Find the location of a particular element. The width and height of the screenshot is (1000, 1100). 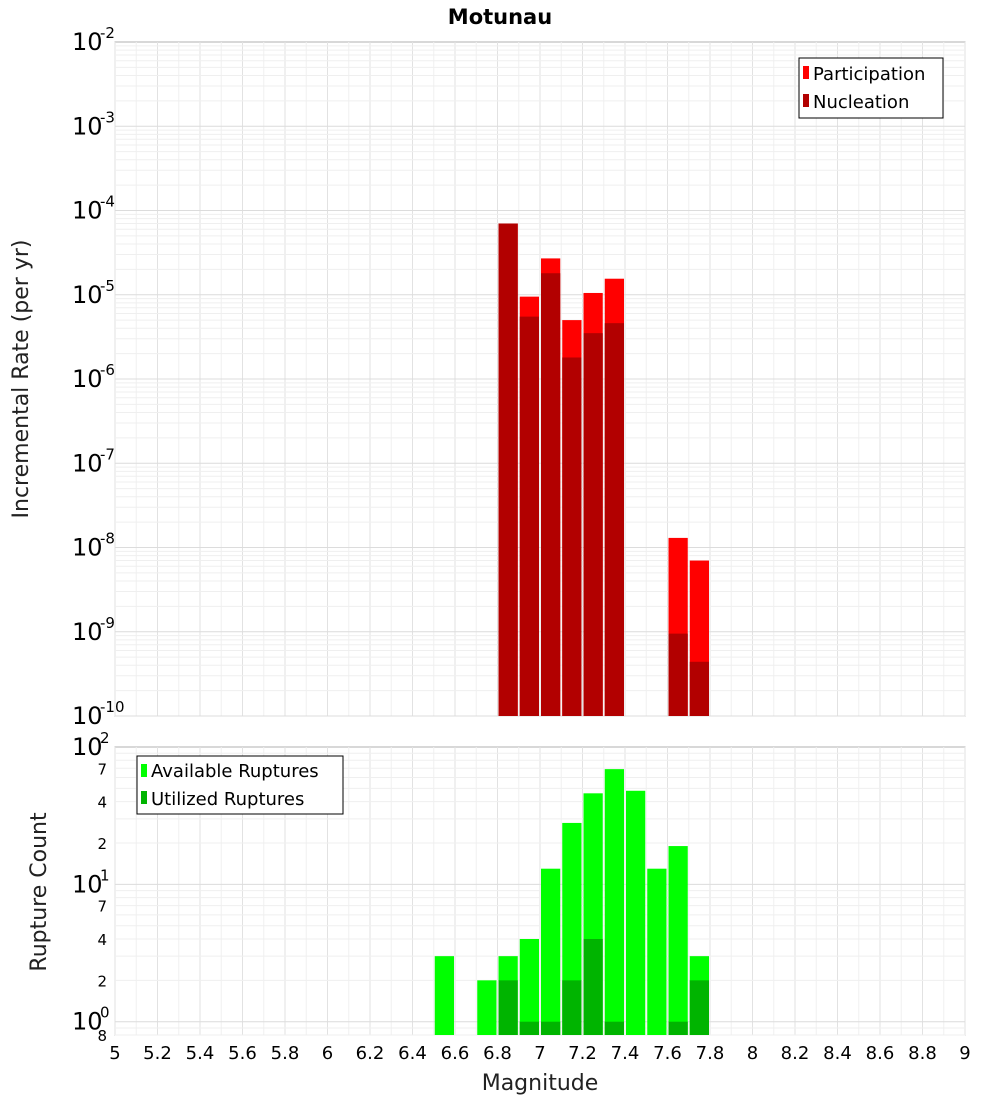

x-tick-label: 8.8 is located at coordinates (922, 1053).